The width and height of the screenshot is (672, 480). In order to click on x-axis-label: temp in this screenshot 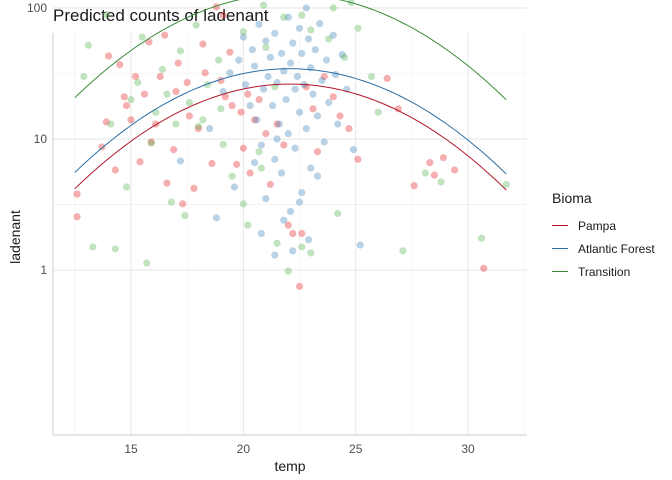, I will do `click(289, 466)`.